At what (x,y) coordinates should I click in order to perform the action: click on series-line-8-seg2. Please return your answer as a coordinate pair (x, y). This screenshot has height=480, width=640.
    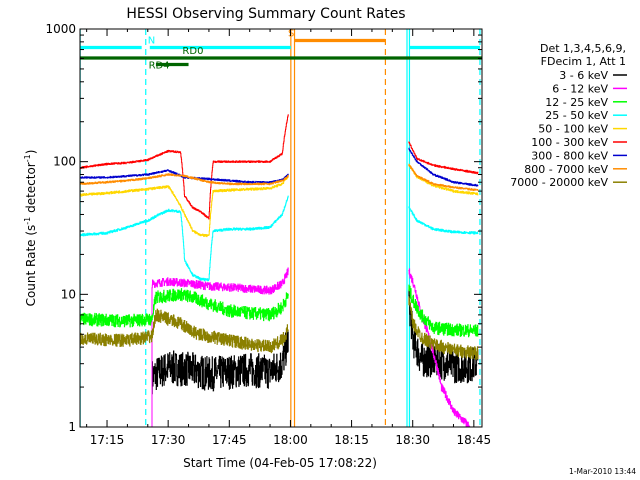
    Looking at the image, I should click on (443, 328).